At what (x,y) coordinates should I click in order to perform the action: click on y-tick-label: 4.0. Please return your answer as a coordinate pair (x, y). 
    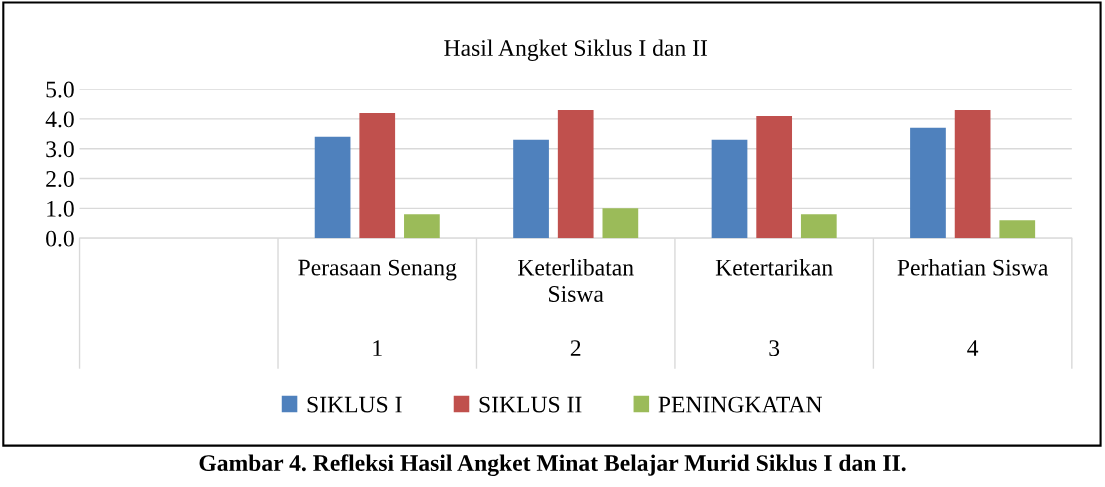
    Looking at the image, I should click on (59, 119).